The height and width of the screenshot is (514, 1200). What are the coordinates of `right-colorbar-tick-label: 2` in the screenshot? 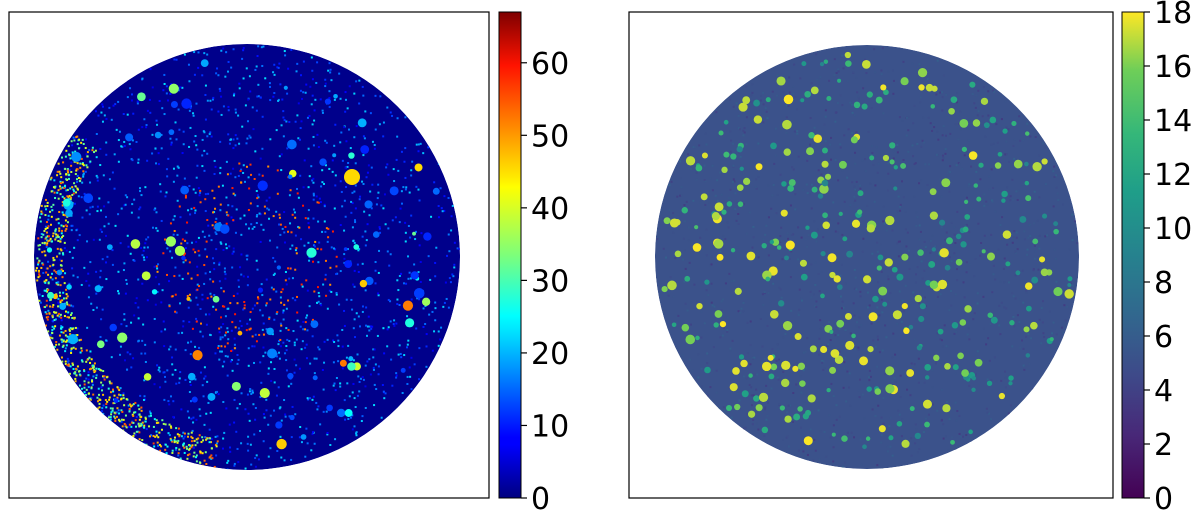 It's located at (1163, 445).